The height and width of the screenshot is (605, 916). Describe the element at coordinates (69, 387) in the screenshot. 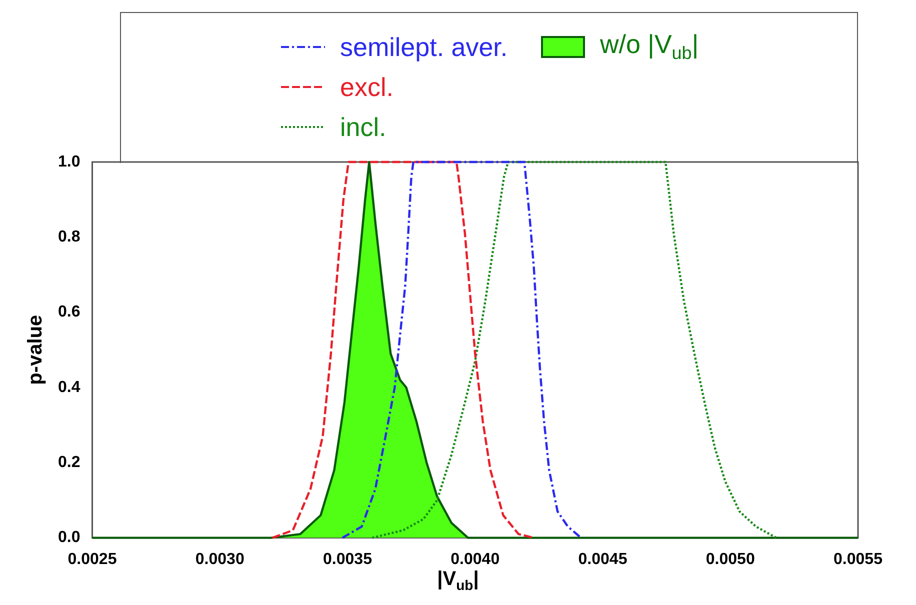

I see `y-tick-label: 0.4` at that location.